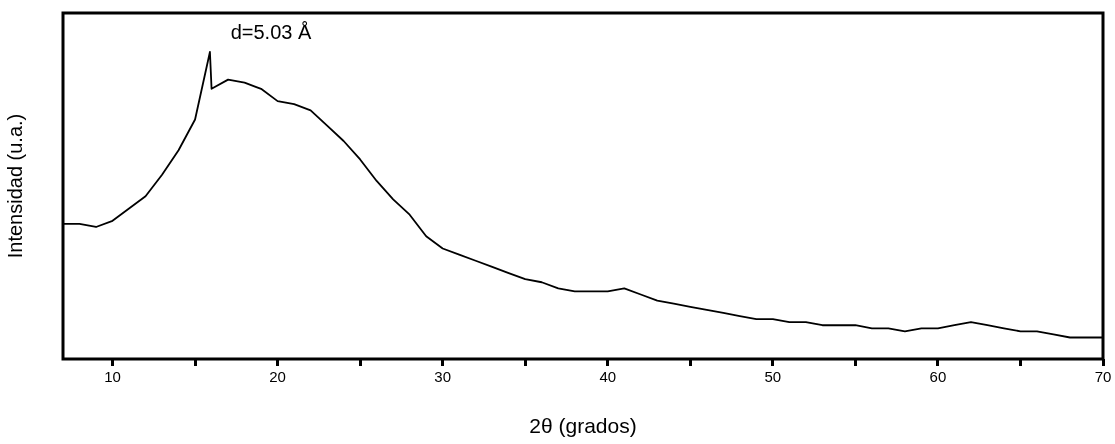  I want to click on x-tick-label: 40, so click(608, 377).